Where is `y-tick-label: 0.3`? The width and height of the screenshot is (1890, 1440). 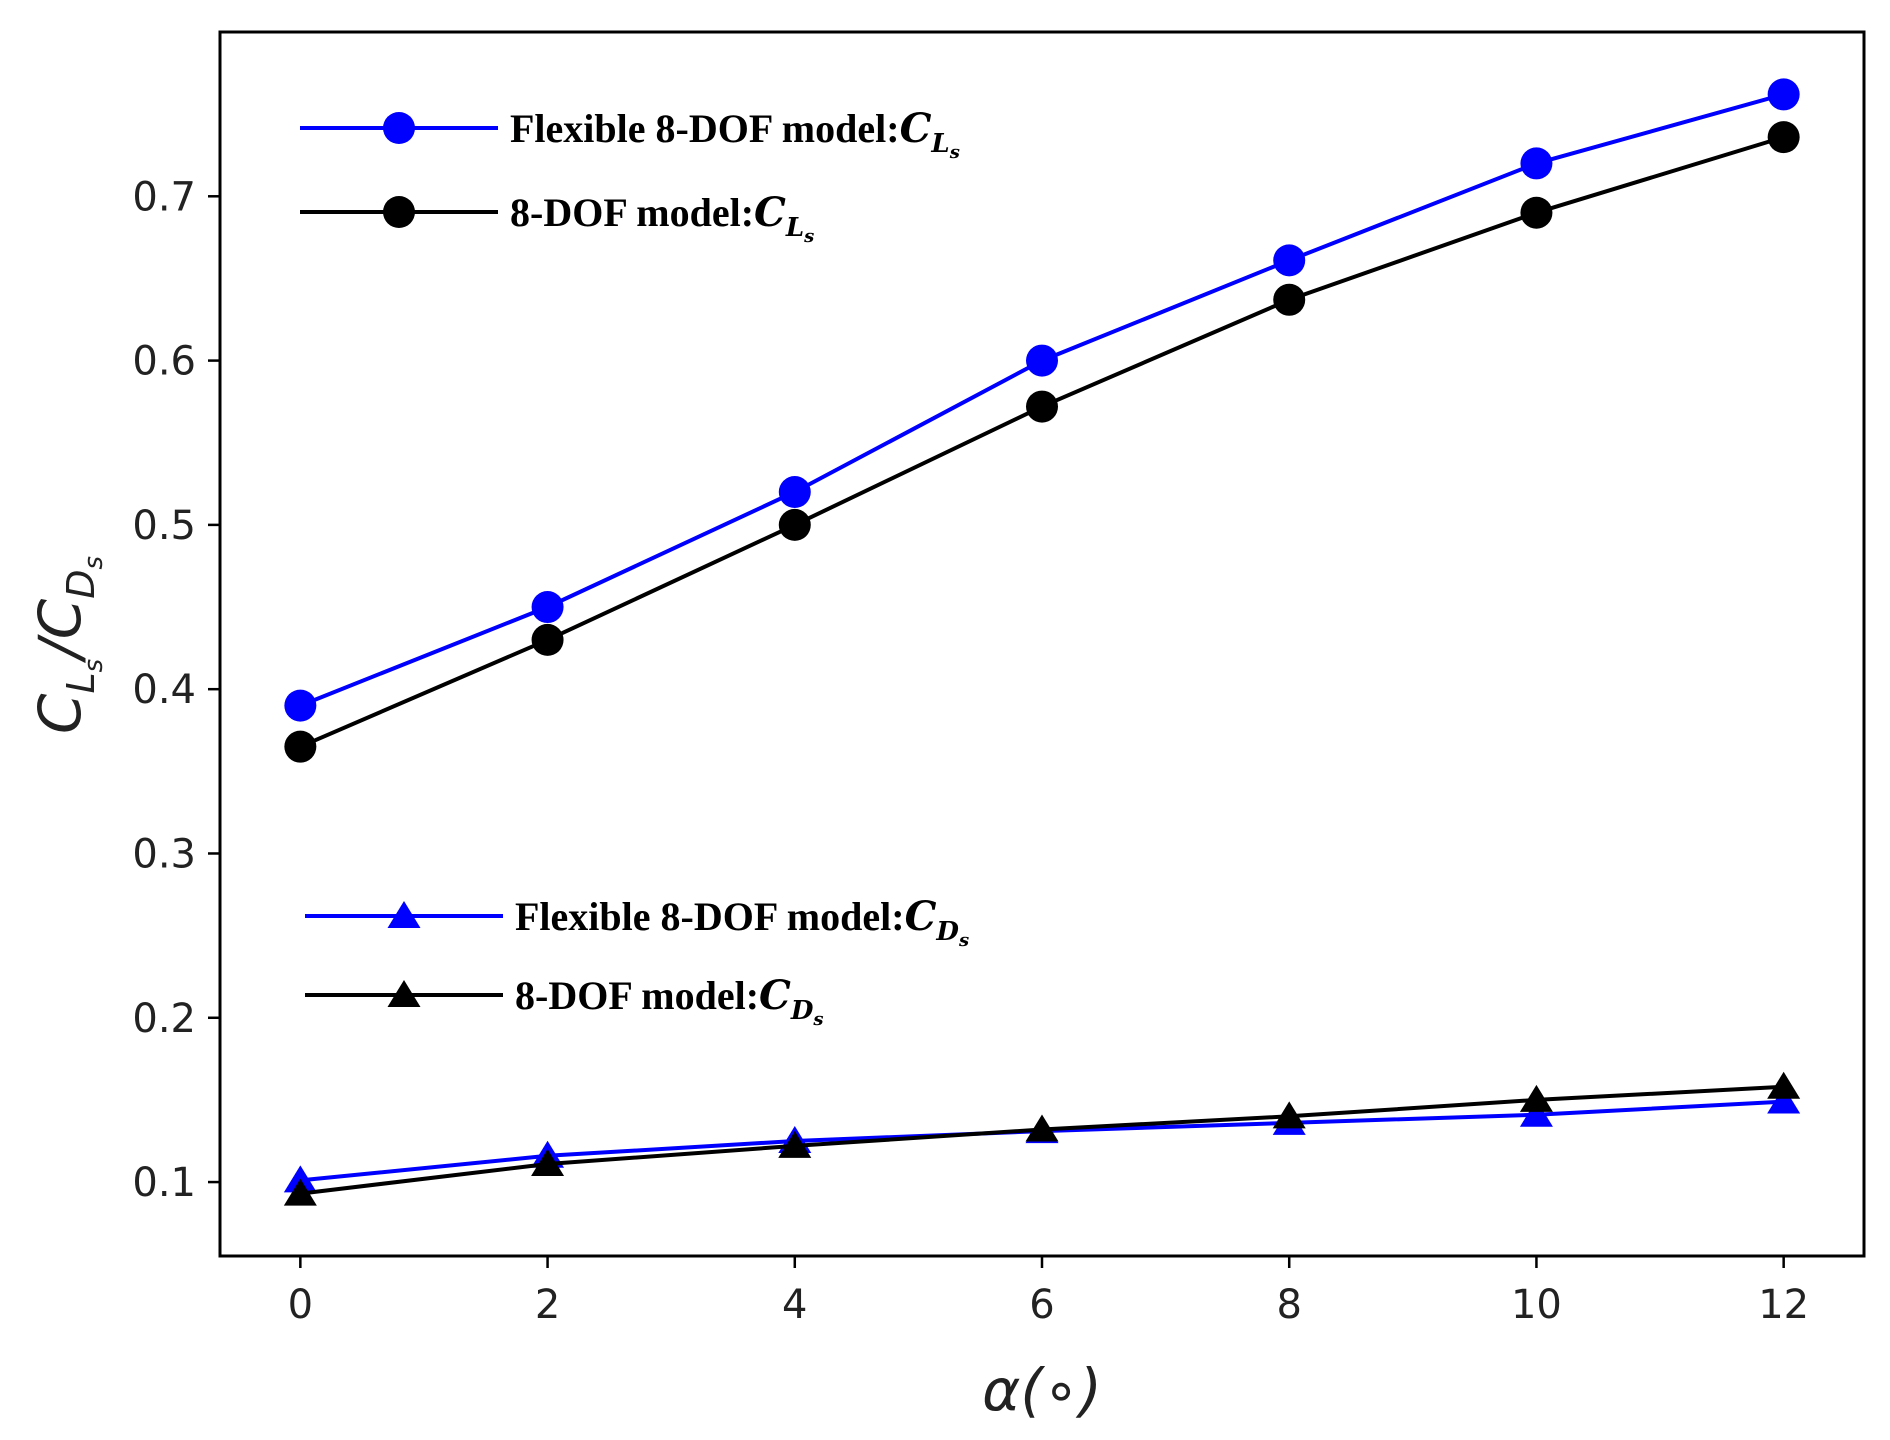 y-tick-label: 0.3 is located at coordinates (164, 854).